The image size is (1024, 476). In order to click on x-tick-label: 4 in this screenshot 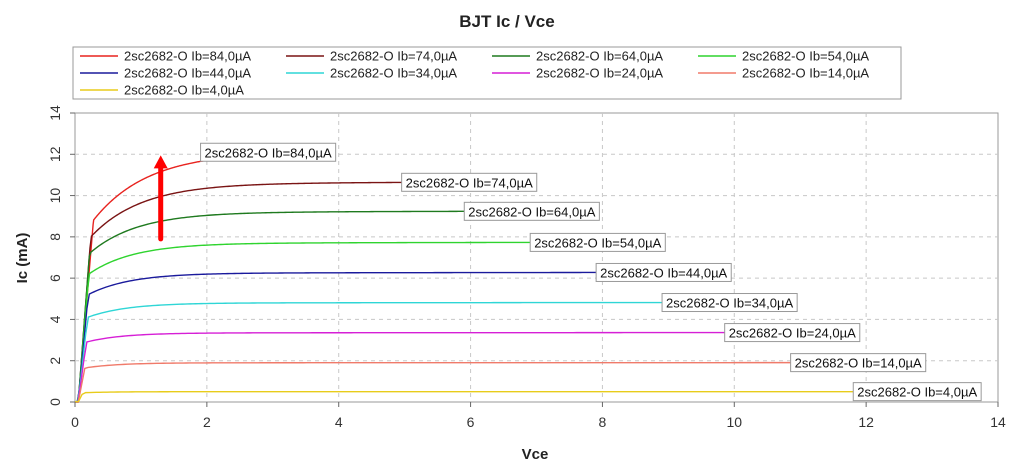, I will do `click(339, 422)`.